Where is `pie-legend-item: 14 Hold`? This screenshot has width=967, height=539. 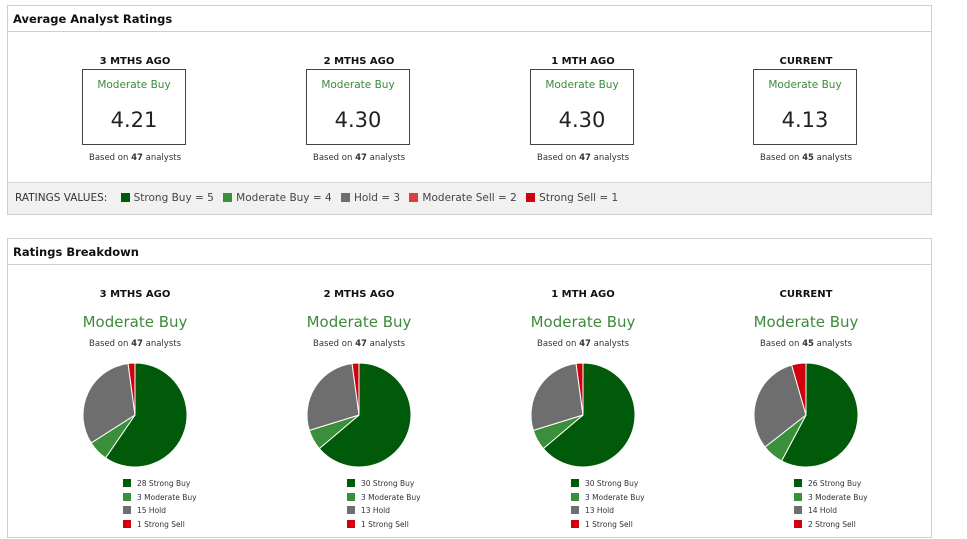
pie-legend-item: 14 Hold is located at coordinates (831, 512).